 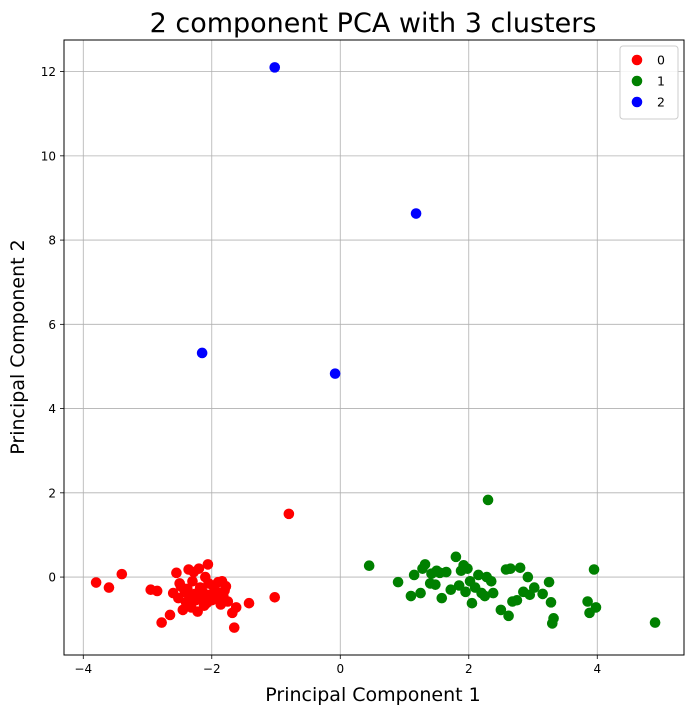 What do you see at coordinates (52, 493) in the screenshot?
I see `y-tick-label: 2` at bounding box center [52, 493].